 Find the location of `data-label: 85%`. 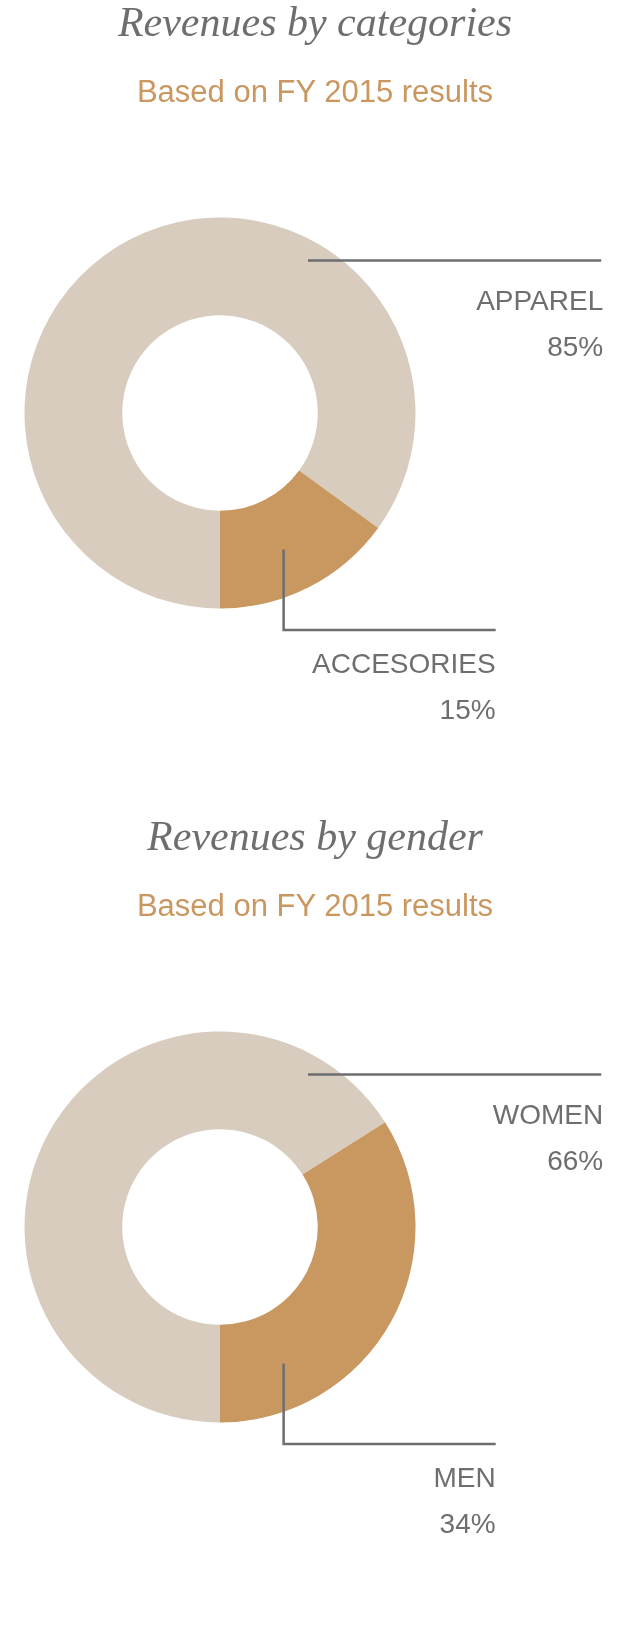

data-label: 85% is located at coordinates (575, 346).